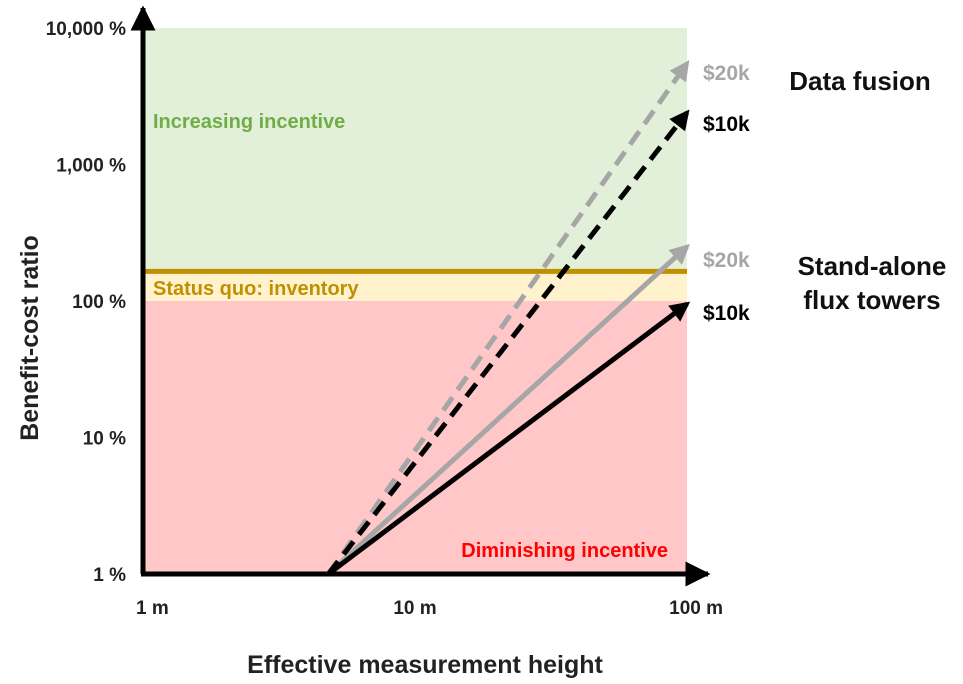  I want to click on series-label-fusion-10k: $10k, so click(726, 124).